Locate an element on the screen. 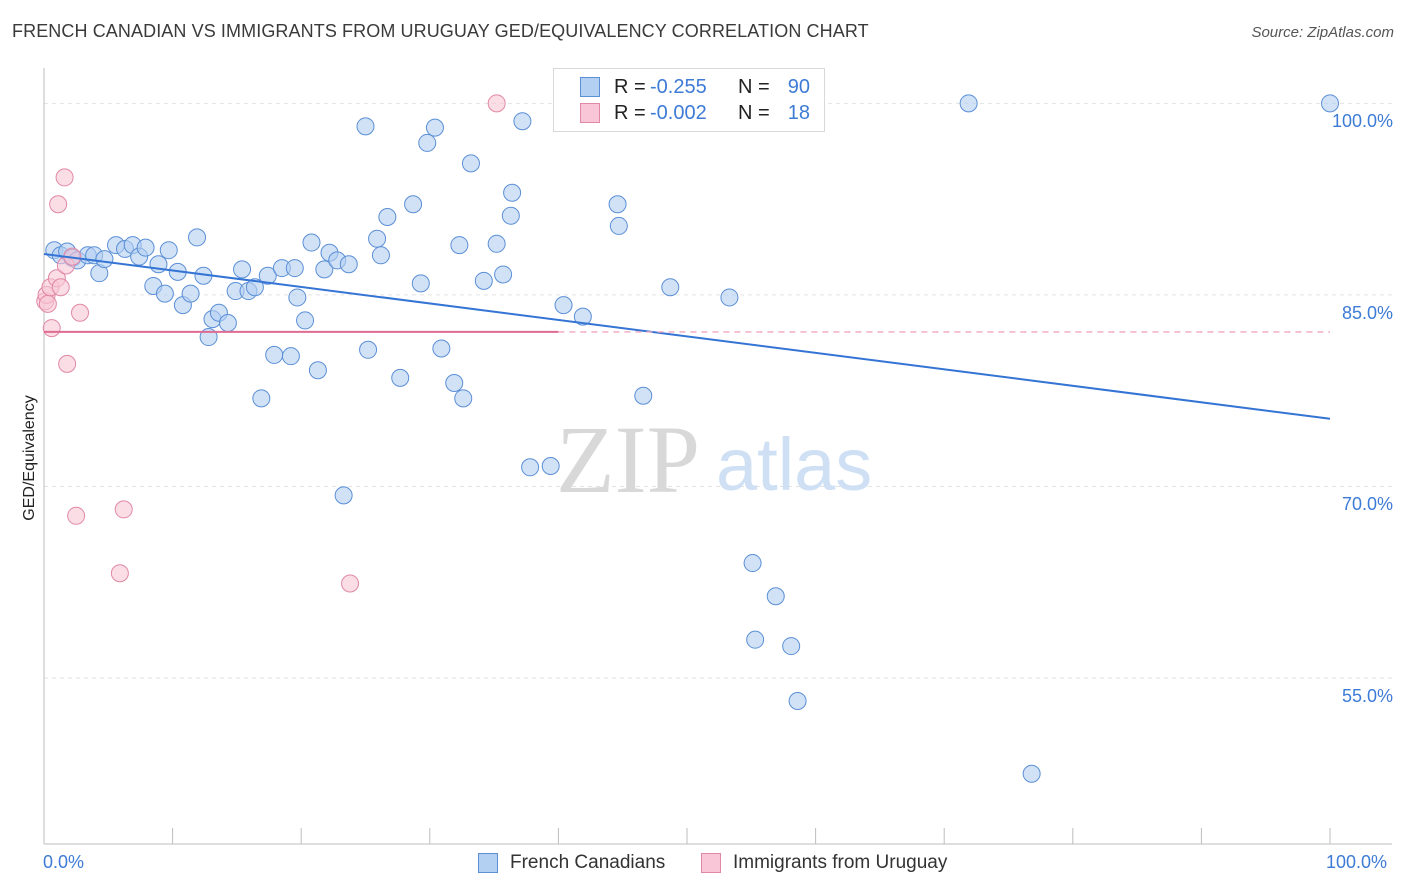  legend-n-value: 90 is located at coordinates (798, 86).